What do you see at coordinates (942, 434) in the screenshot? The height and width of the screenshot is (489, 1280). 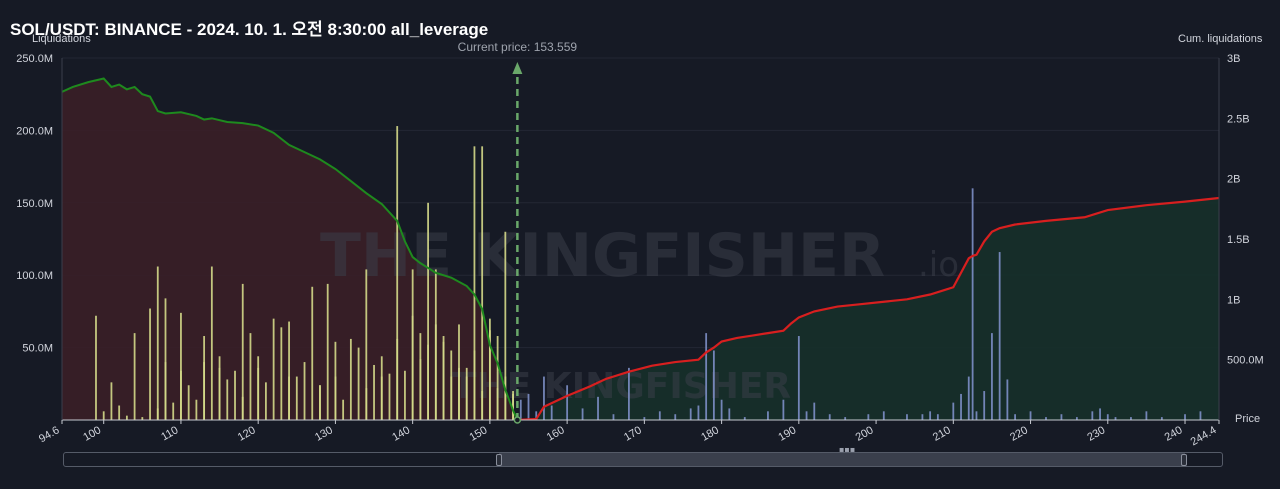 I see `x-tick-label: 210` at bounding box center [942, 434].